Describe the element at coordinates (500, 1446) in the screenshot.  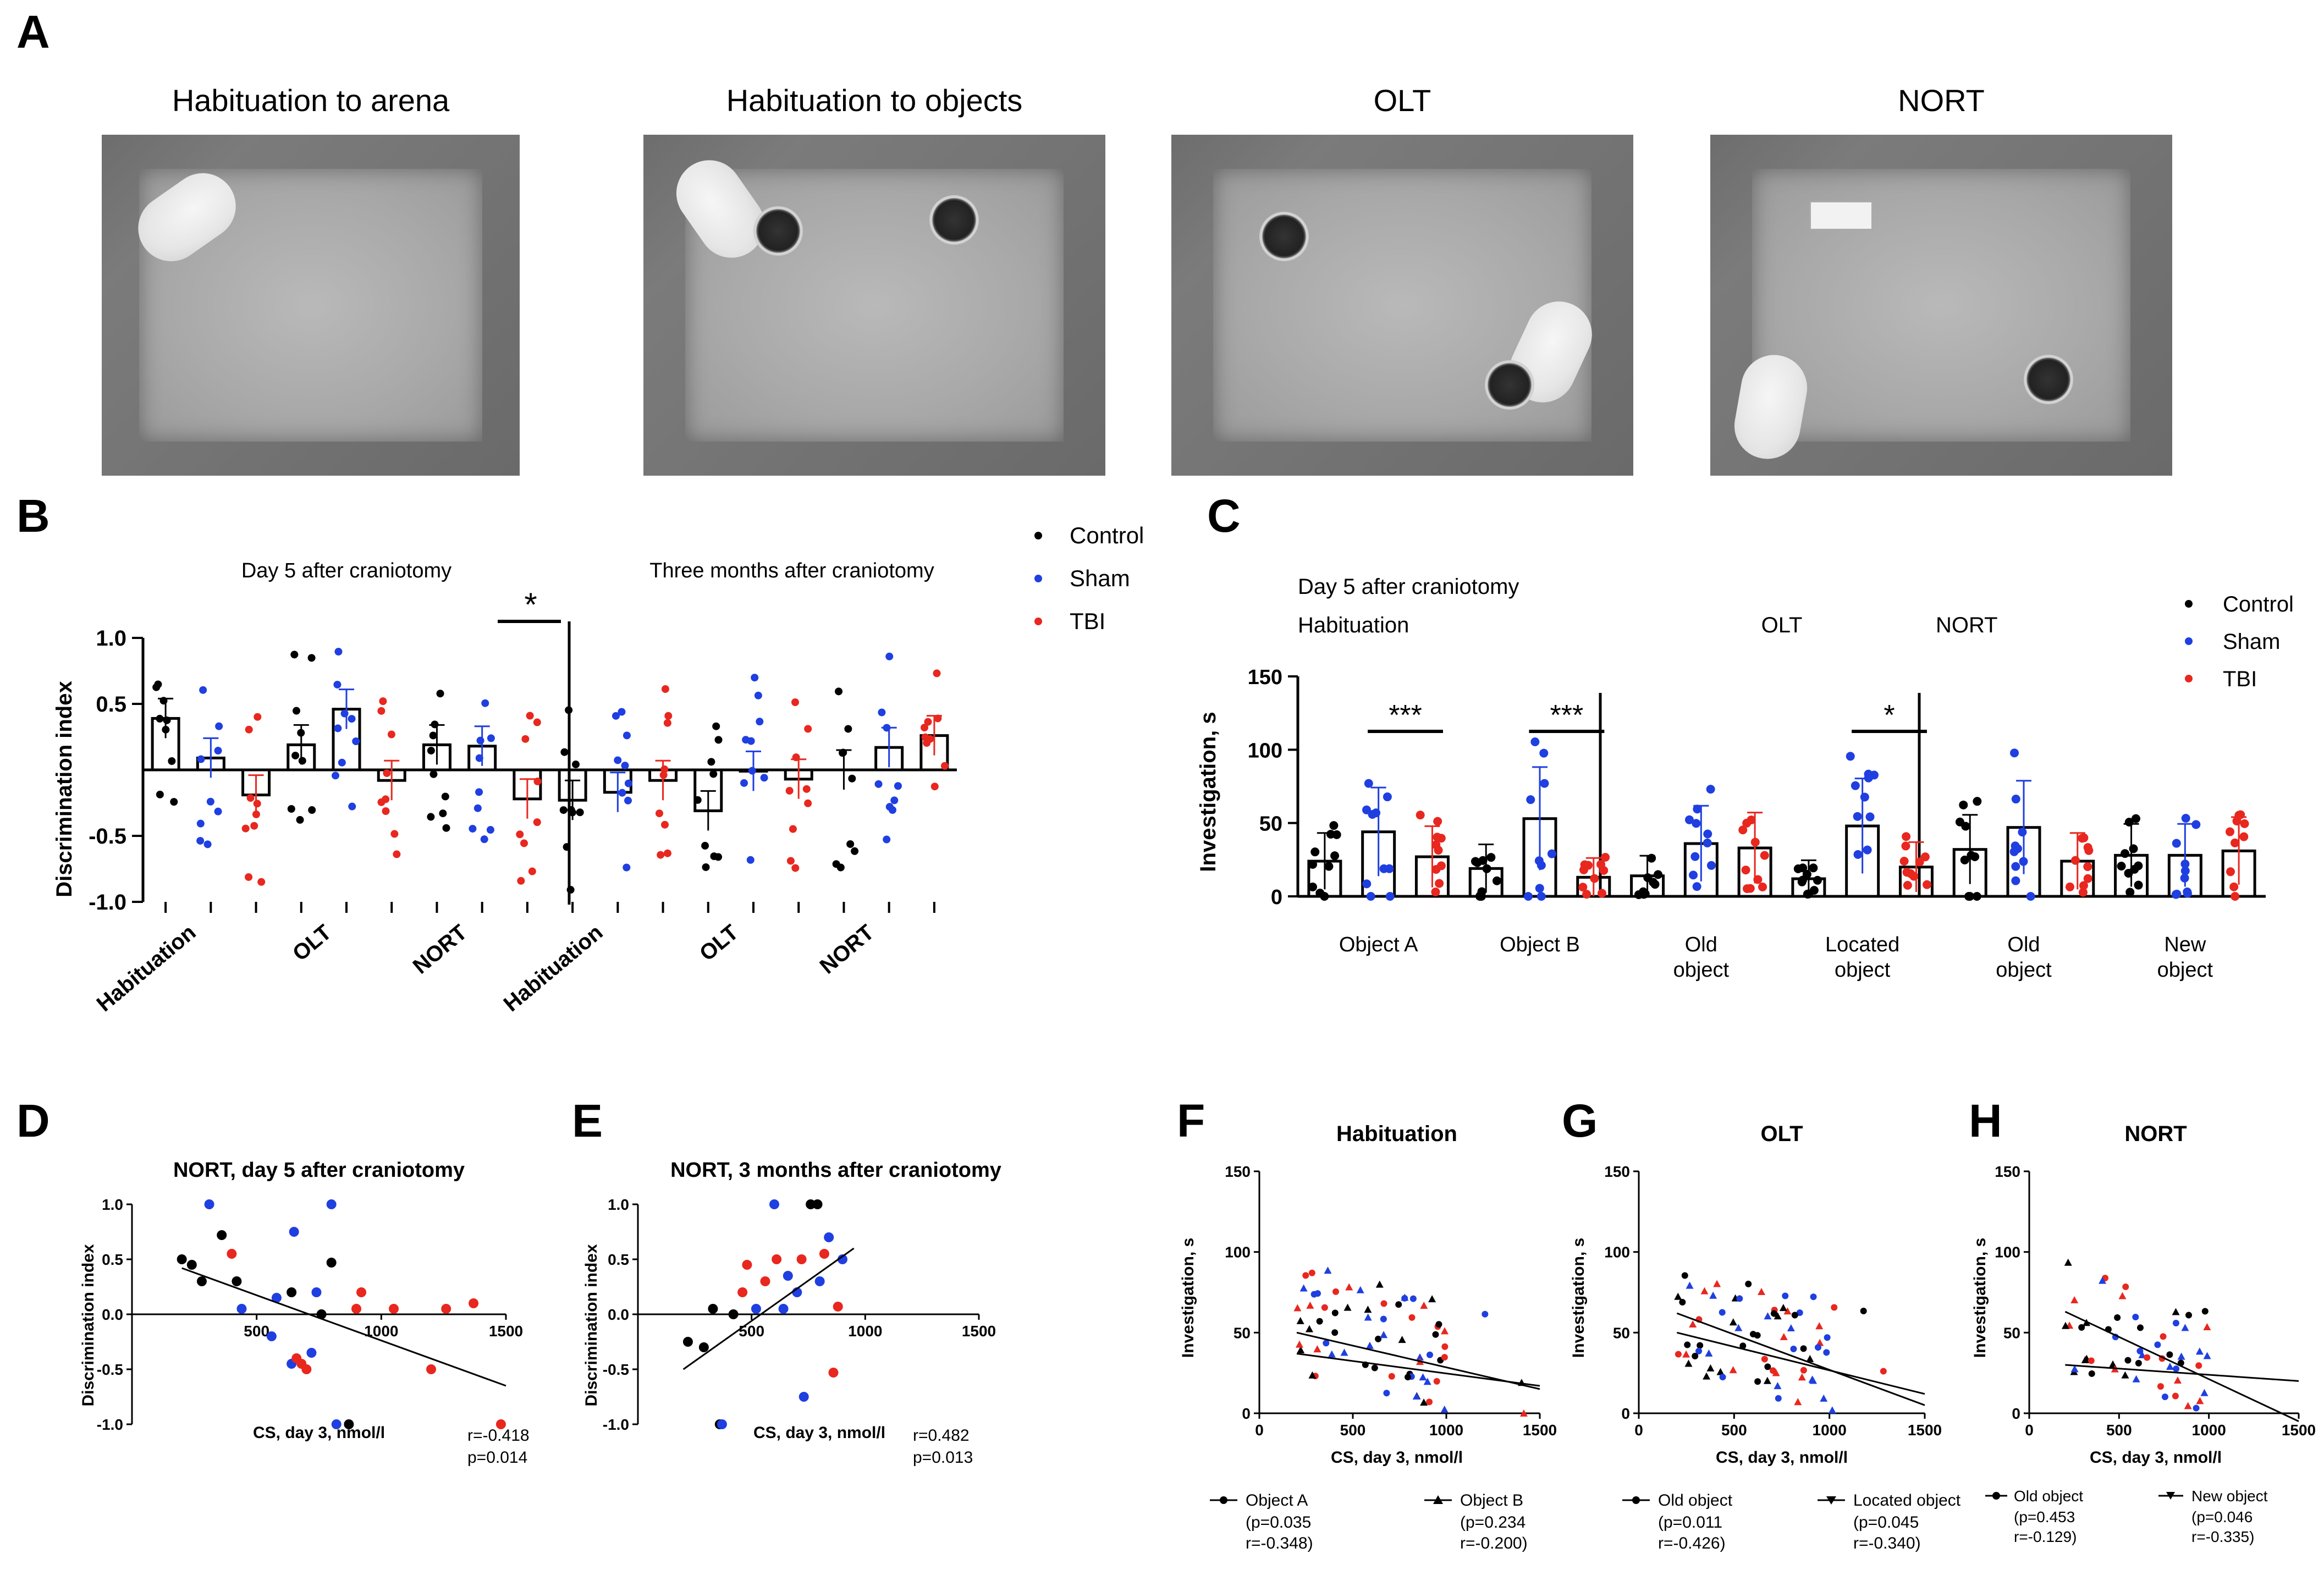
I see `chart-d-stats: r=-0.418 p=0.014` at that location.